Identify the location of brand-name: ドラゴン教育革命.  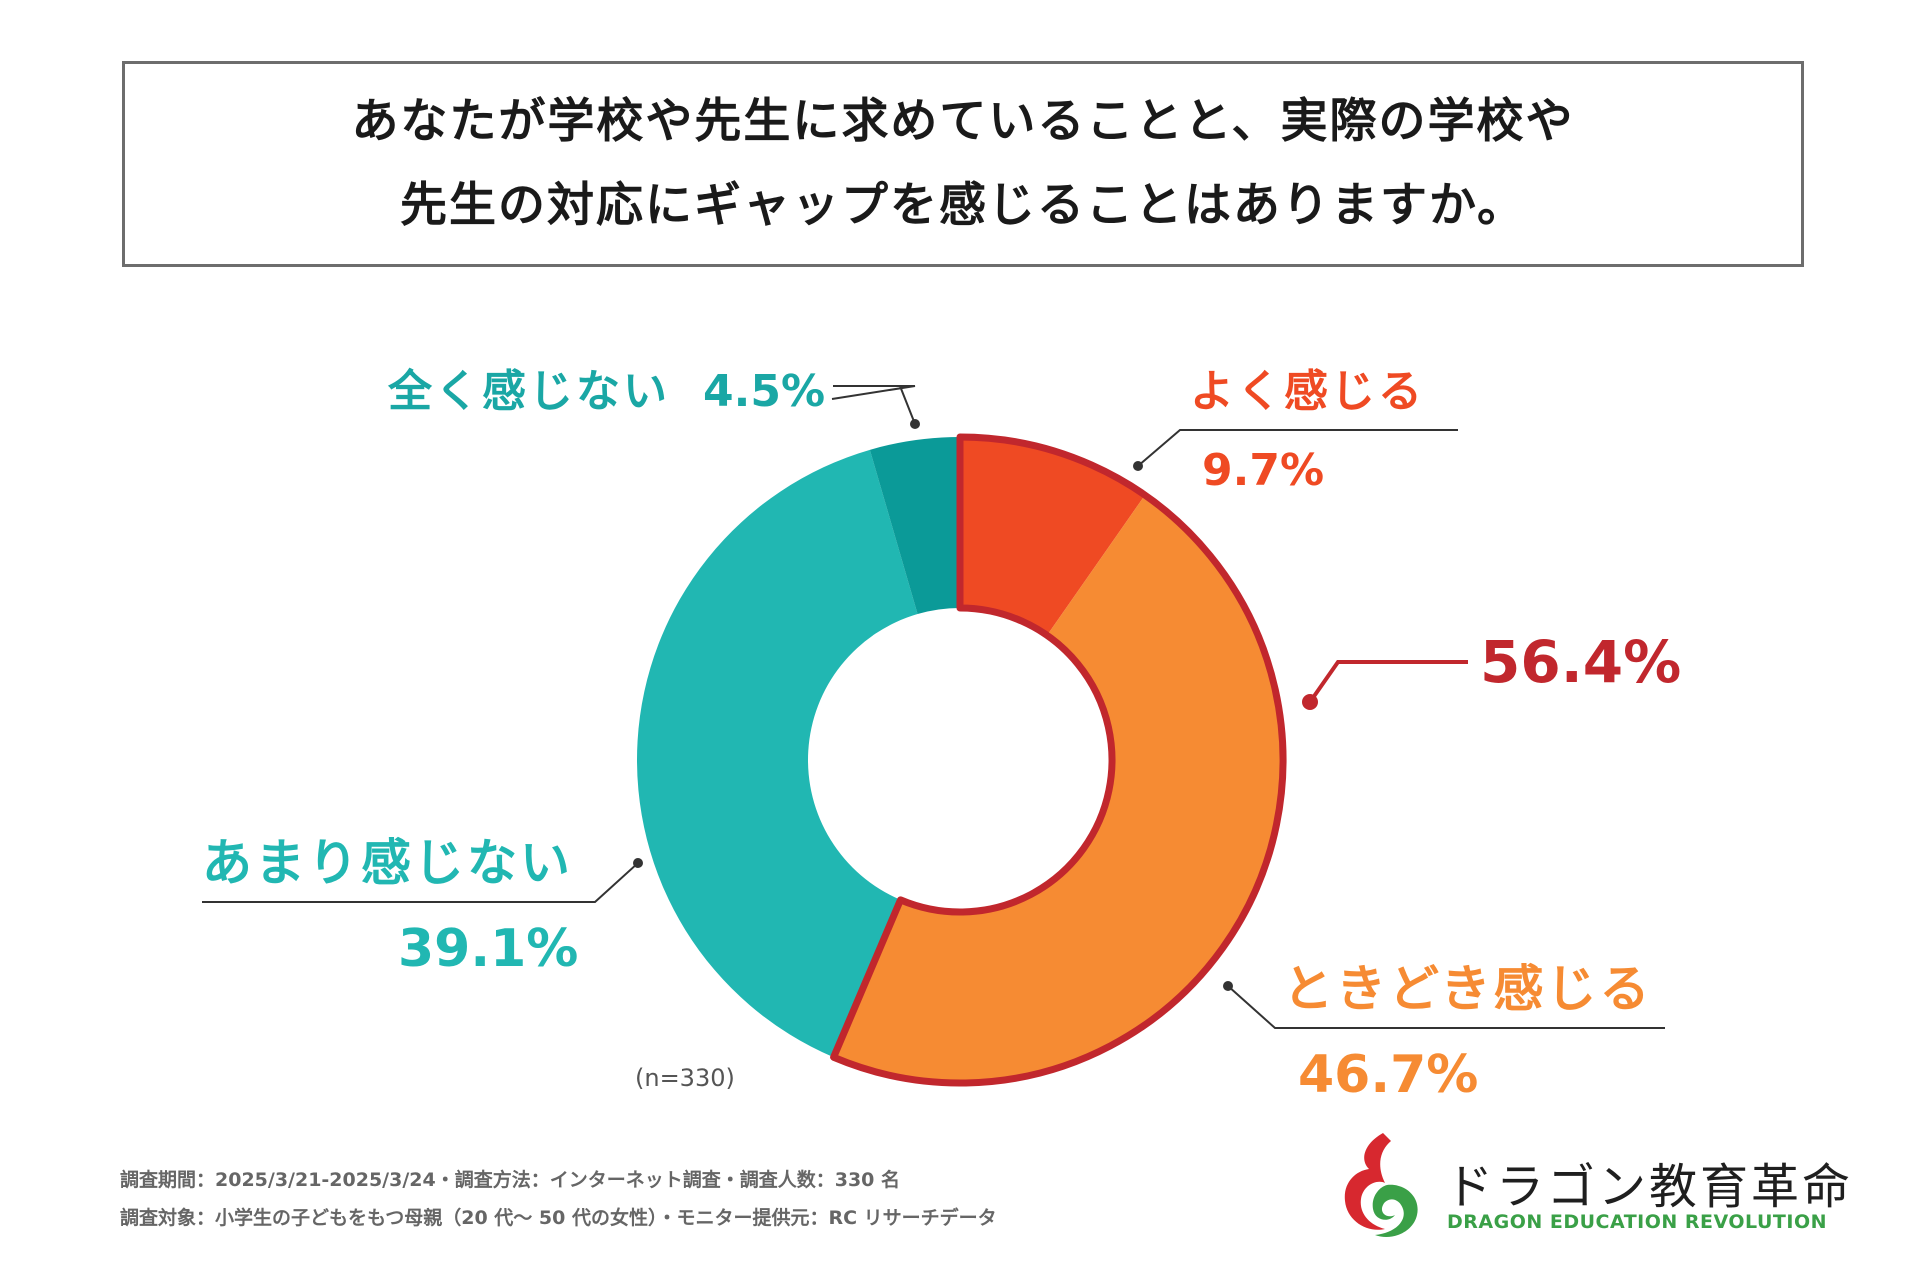
(1649, 1187).